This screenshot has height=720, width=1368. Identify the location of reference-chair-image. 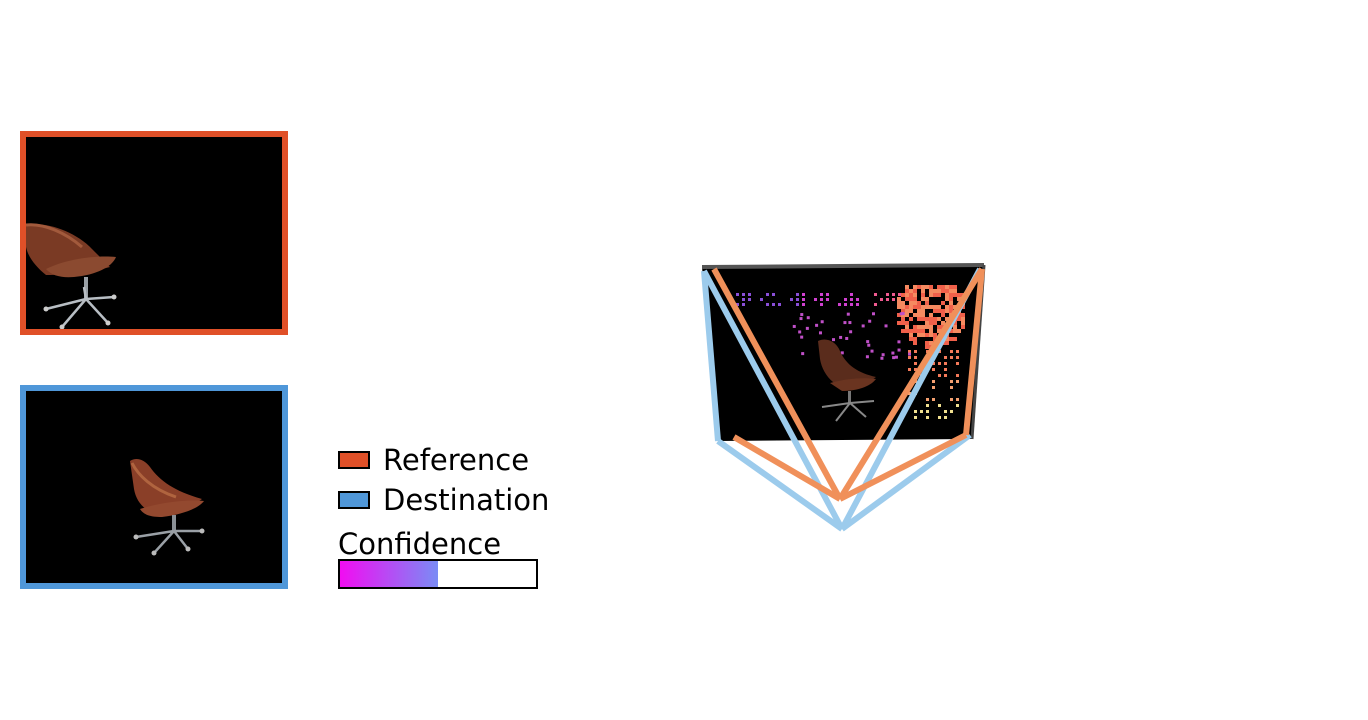
(154, 233).